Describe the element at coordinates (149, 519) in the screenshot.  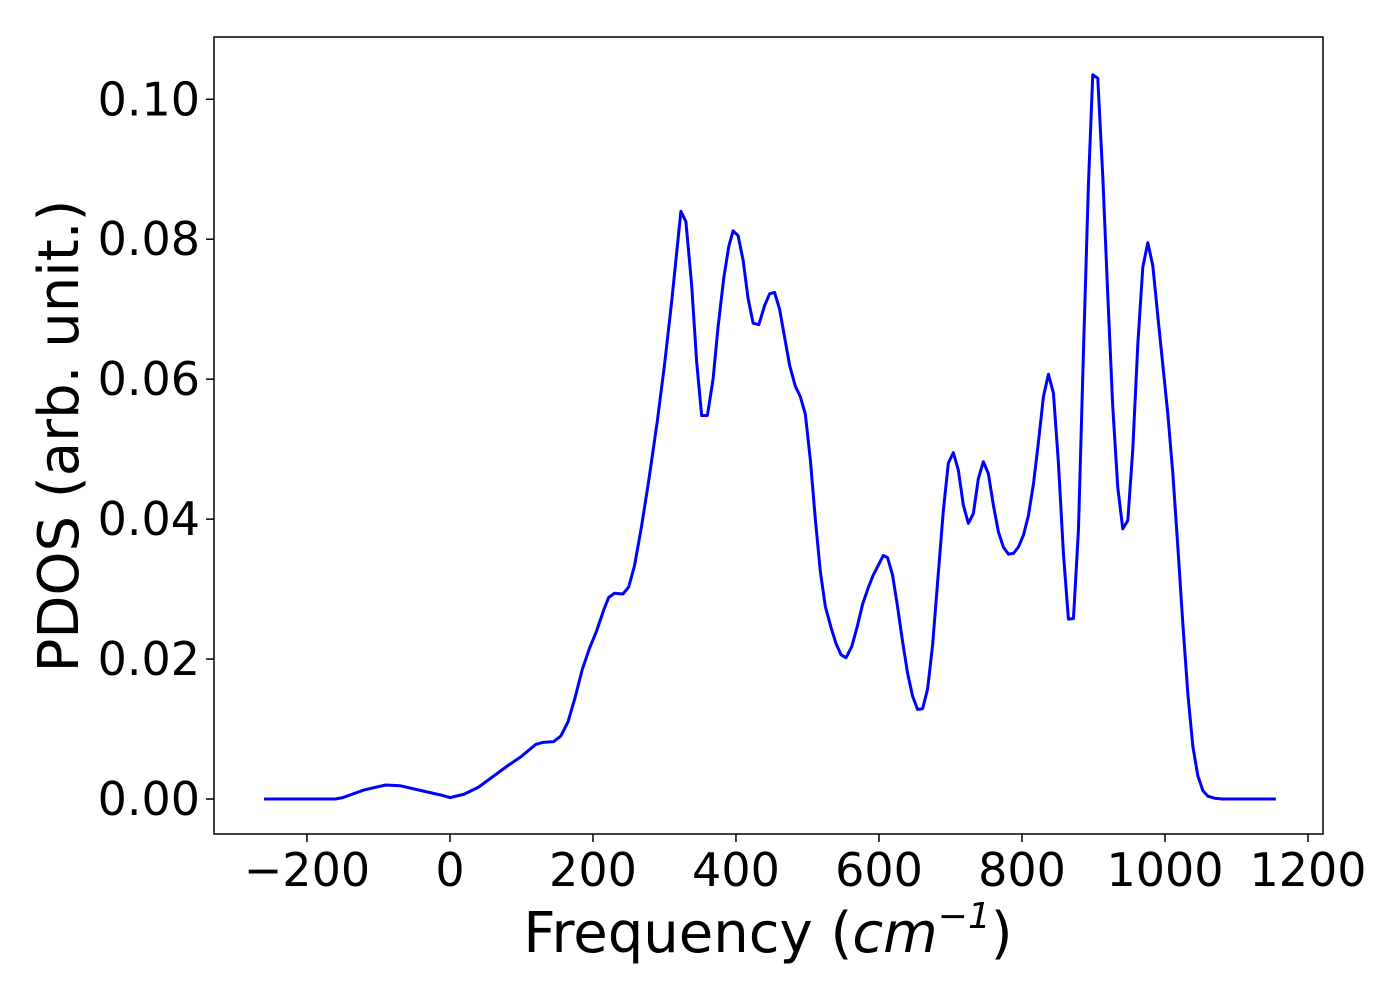
I see `y-tick-label: 0.04` at that location.